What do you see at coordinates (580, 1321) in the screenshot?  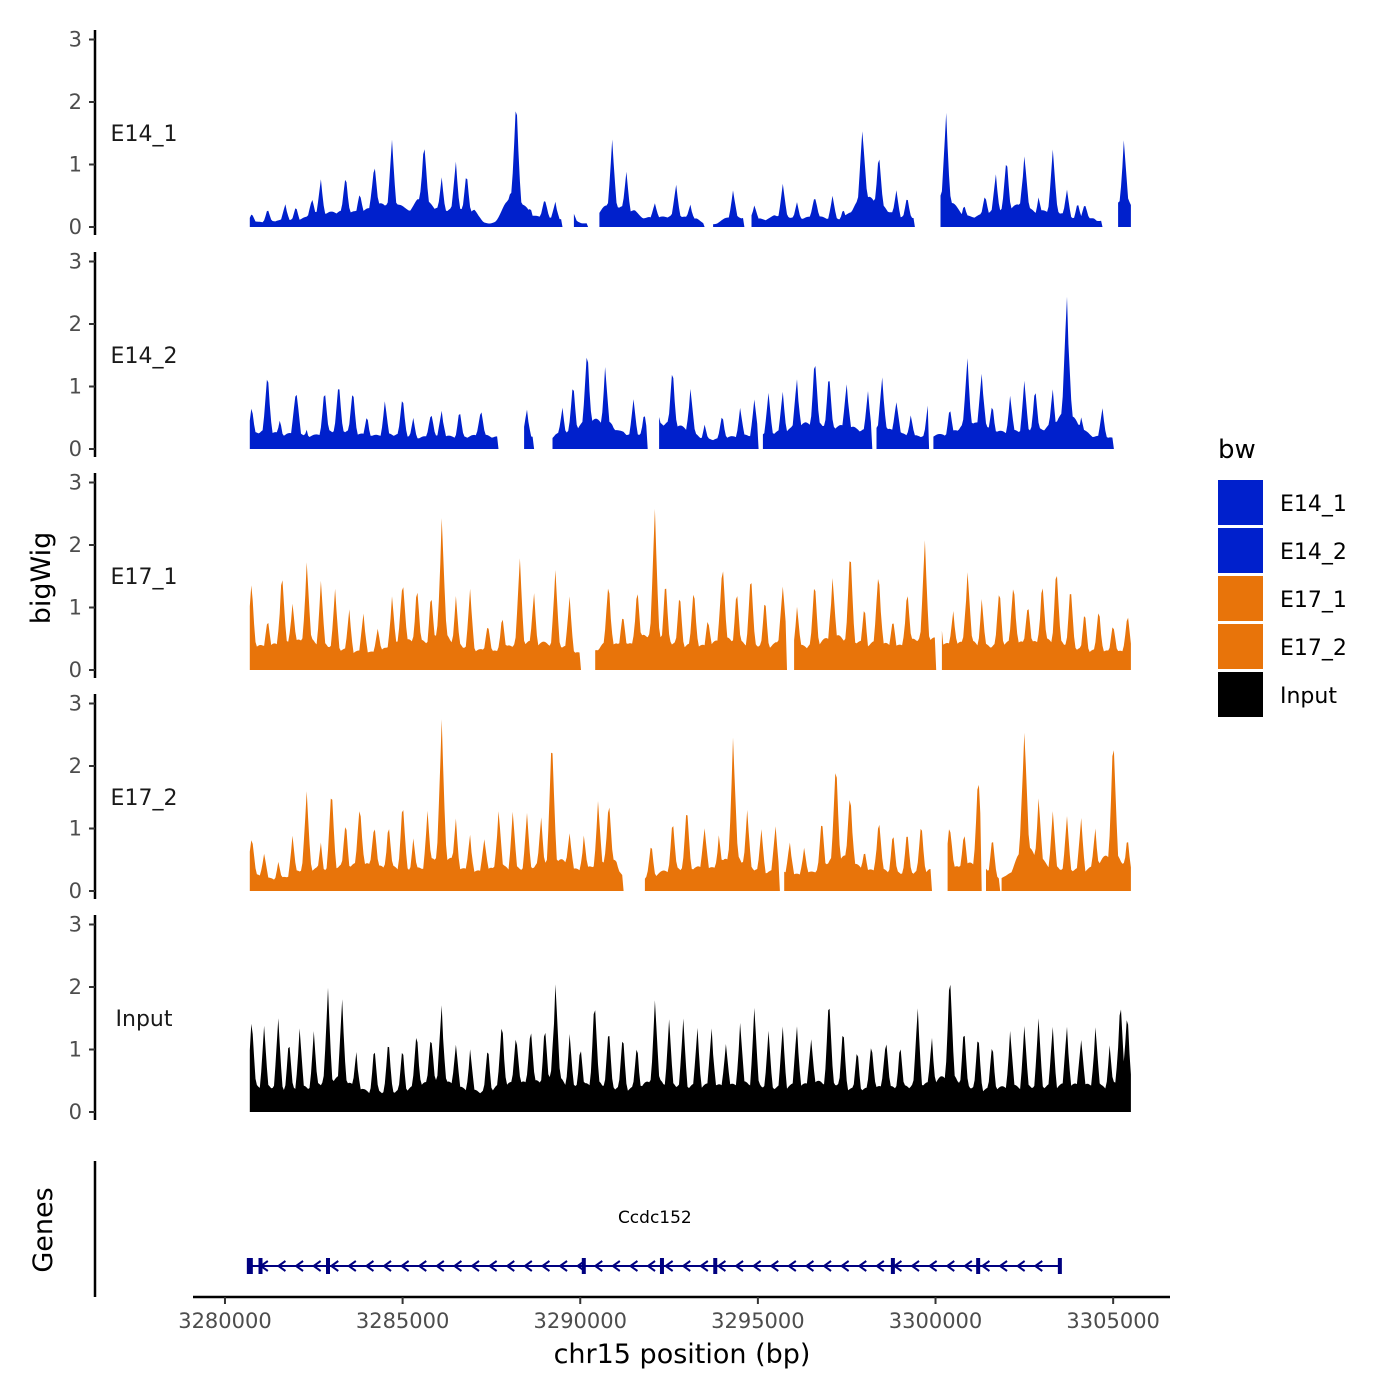 I see `x-tick-label: 3290000` at bounding box center [580, 1321].